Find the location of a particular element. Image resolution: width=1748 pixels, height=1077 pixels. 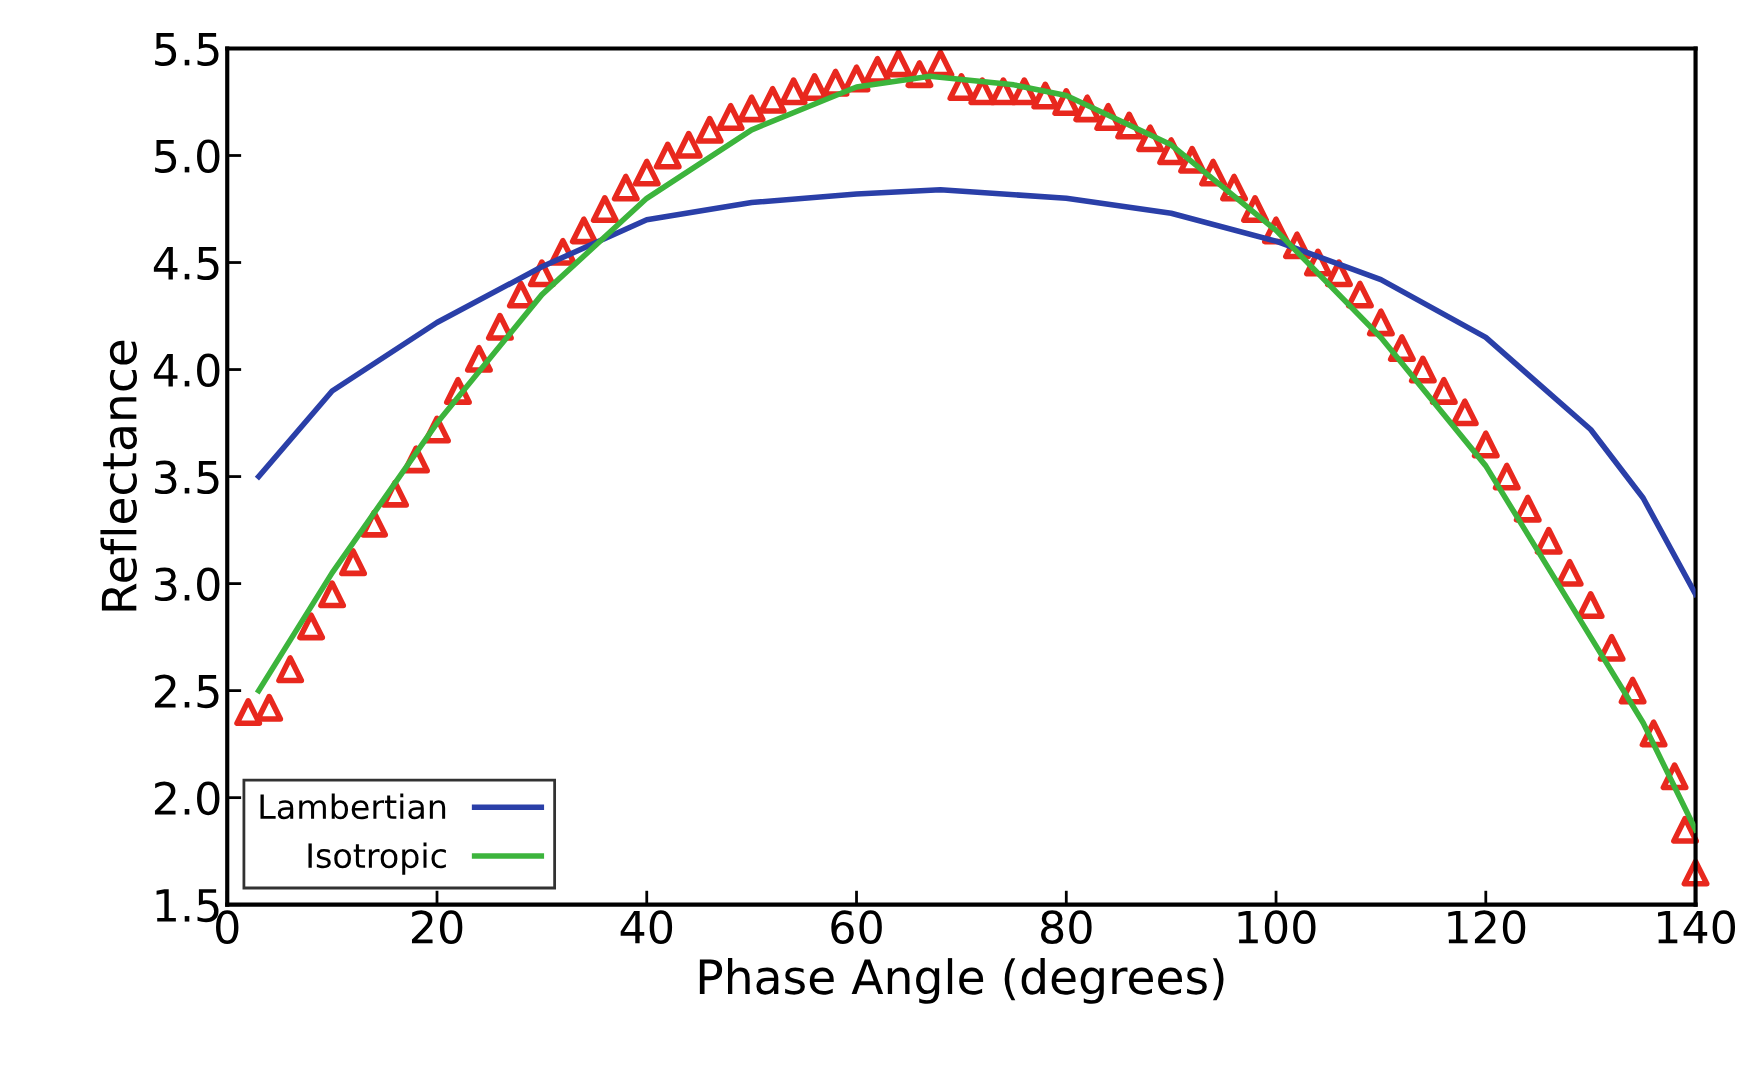

x-tick-label: 80 is located at coordinates (1066, 927).